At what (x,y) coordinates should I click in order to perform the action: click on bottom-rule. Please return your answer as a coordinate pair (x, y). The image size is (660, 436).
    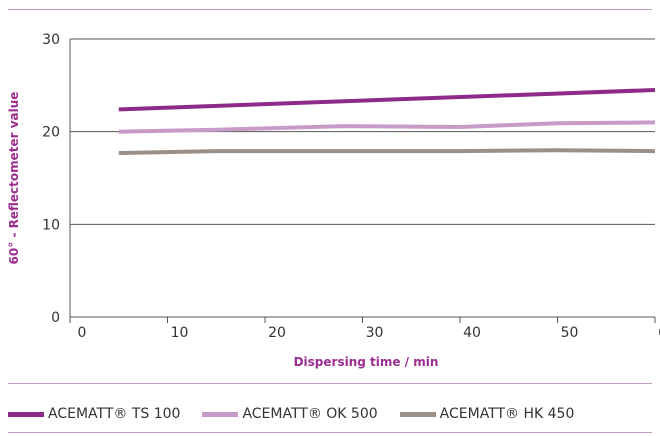
    Looking at the image, I should click on (330, 432).